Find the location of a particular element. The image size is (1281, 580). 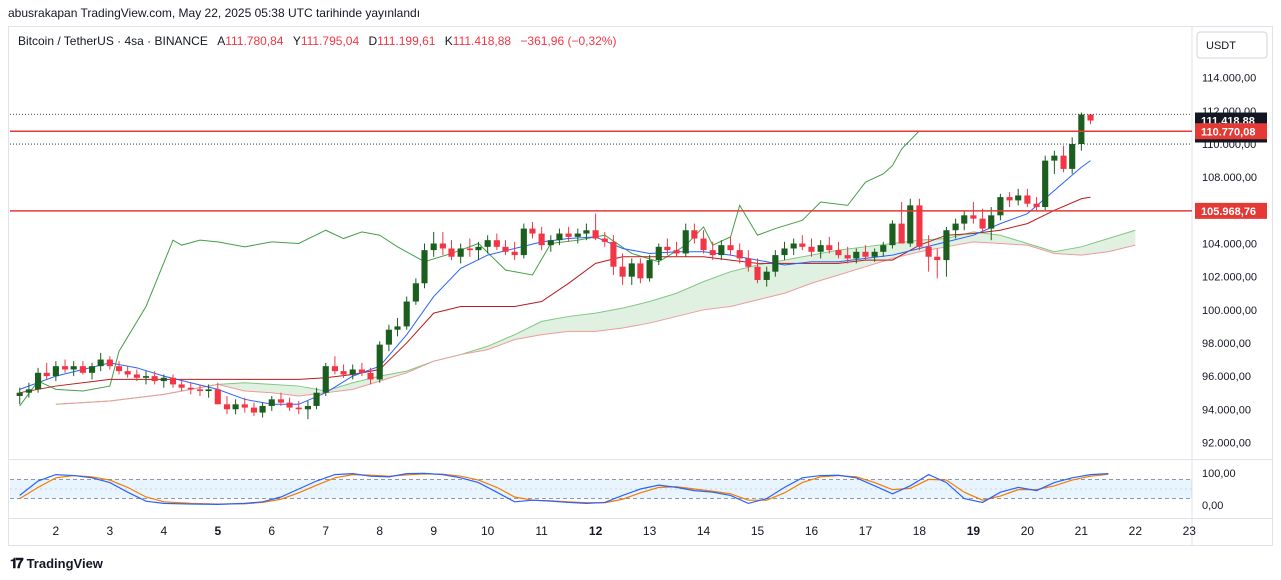

x-tick-label: 11 is located at coordinates (541, 531).